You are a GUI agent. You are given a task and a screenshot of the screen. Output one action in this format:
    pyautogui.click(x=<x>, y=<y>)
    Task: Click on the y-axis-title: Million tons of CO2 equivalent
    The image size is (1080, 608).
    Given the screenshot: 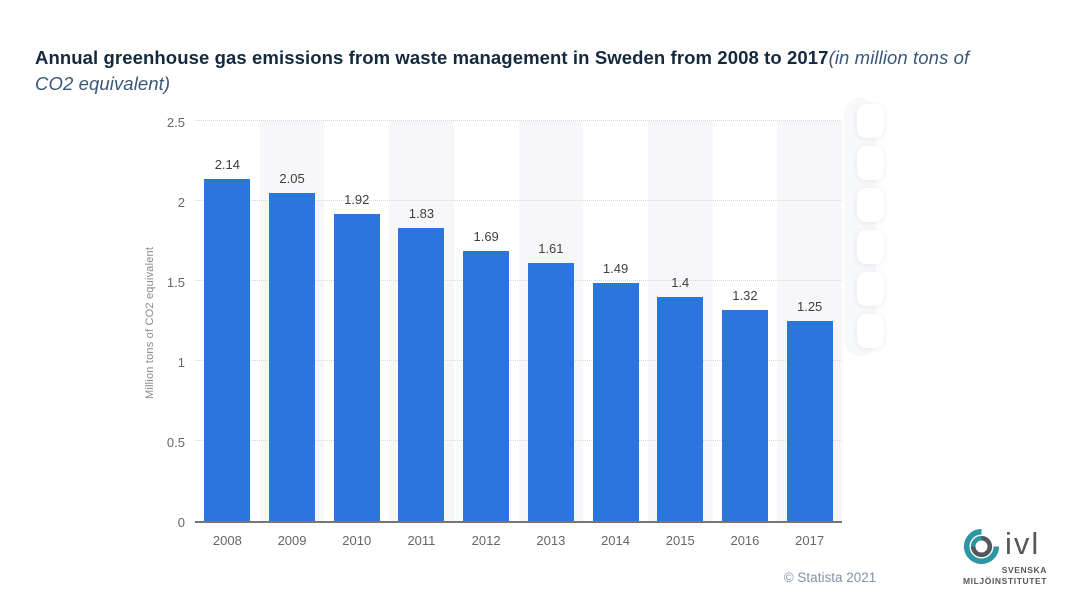 What is the action you would take?
    pyautogui.click(x=150, y=323)
    